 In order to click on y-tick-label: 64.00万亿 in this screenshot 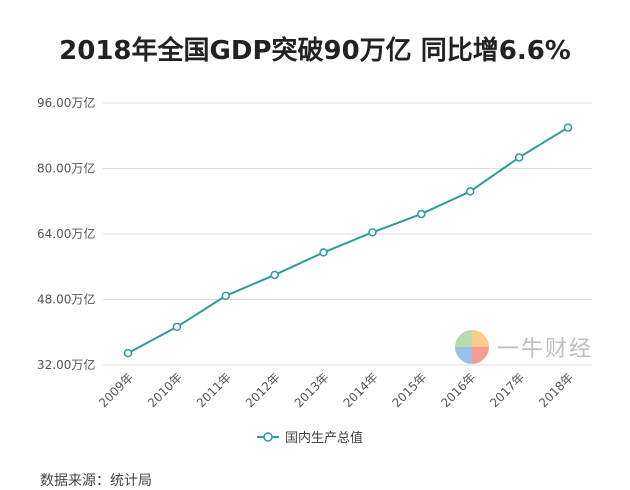, I will do `click(66, 233)`.